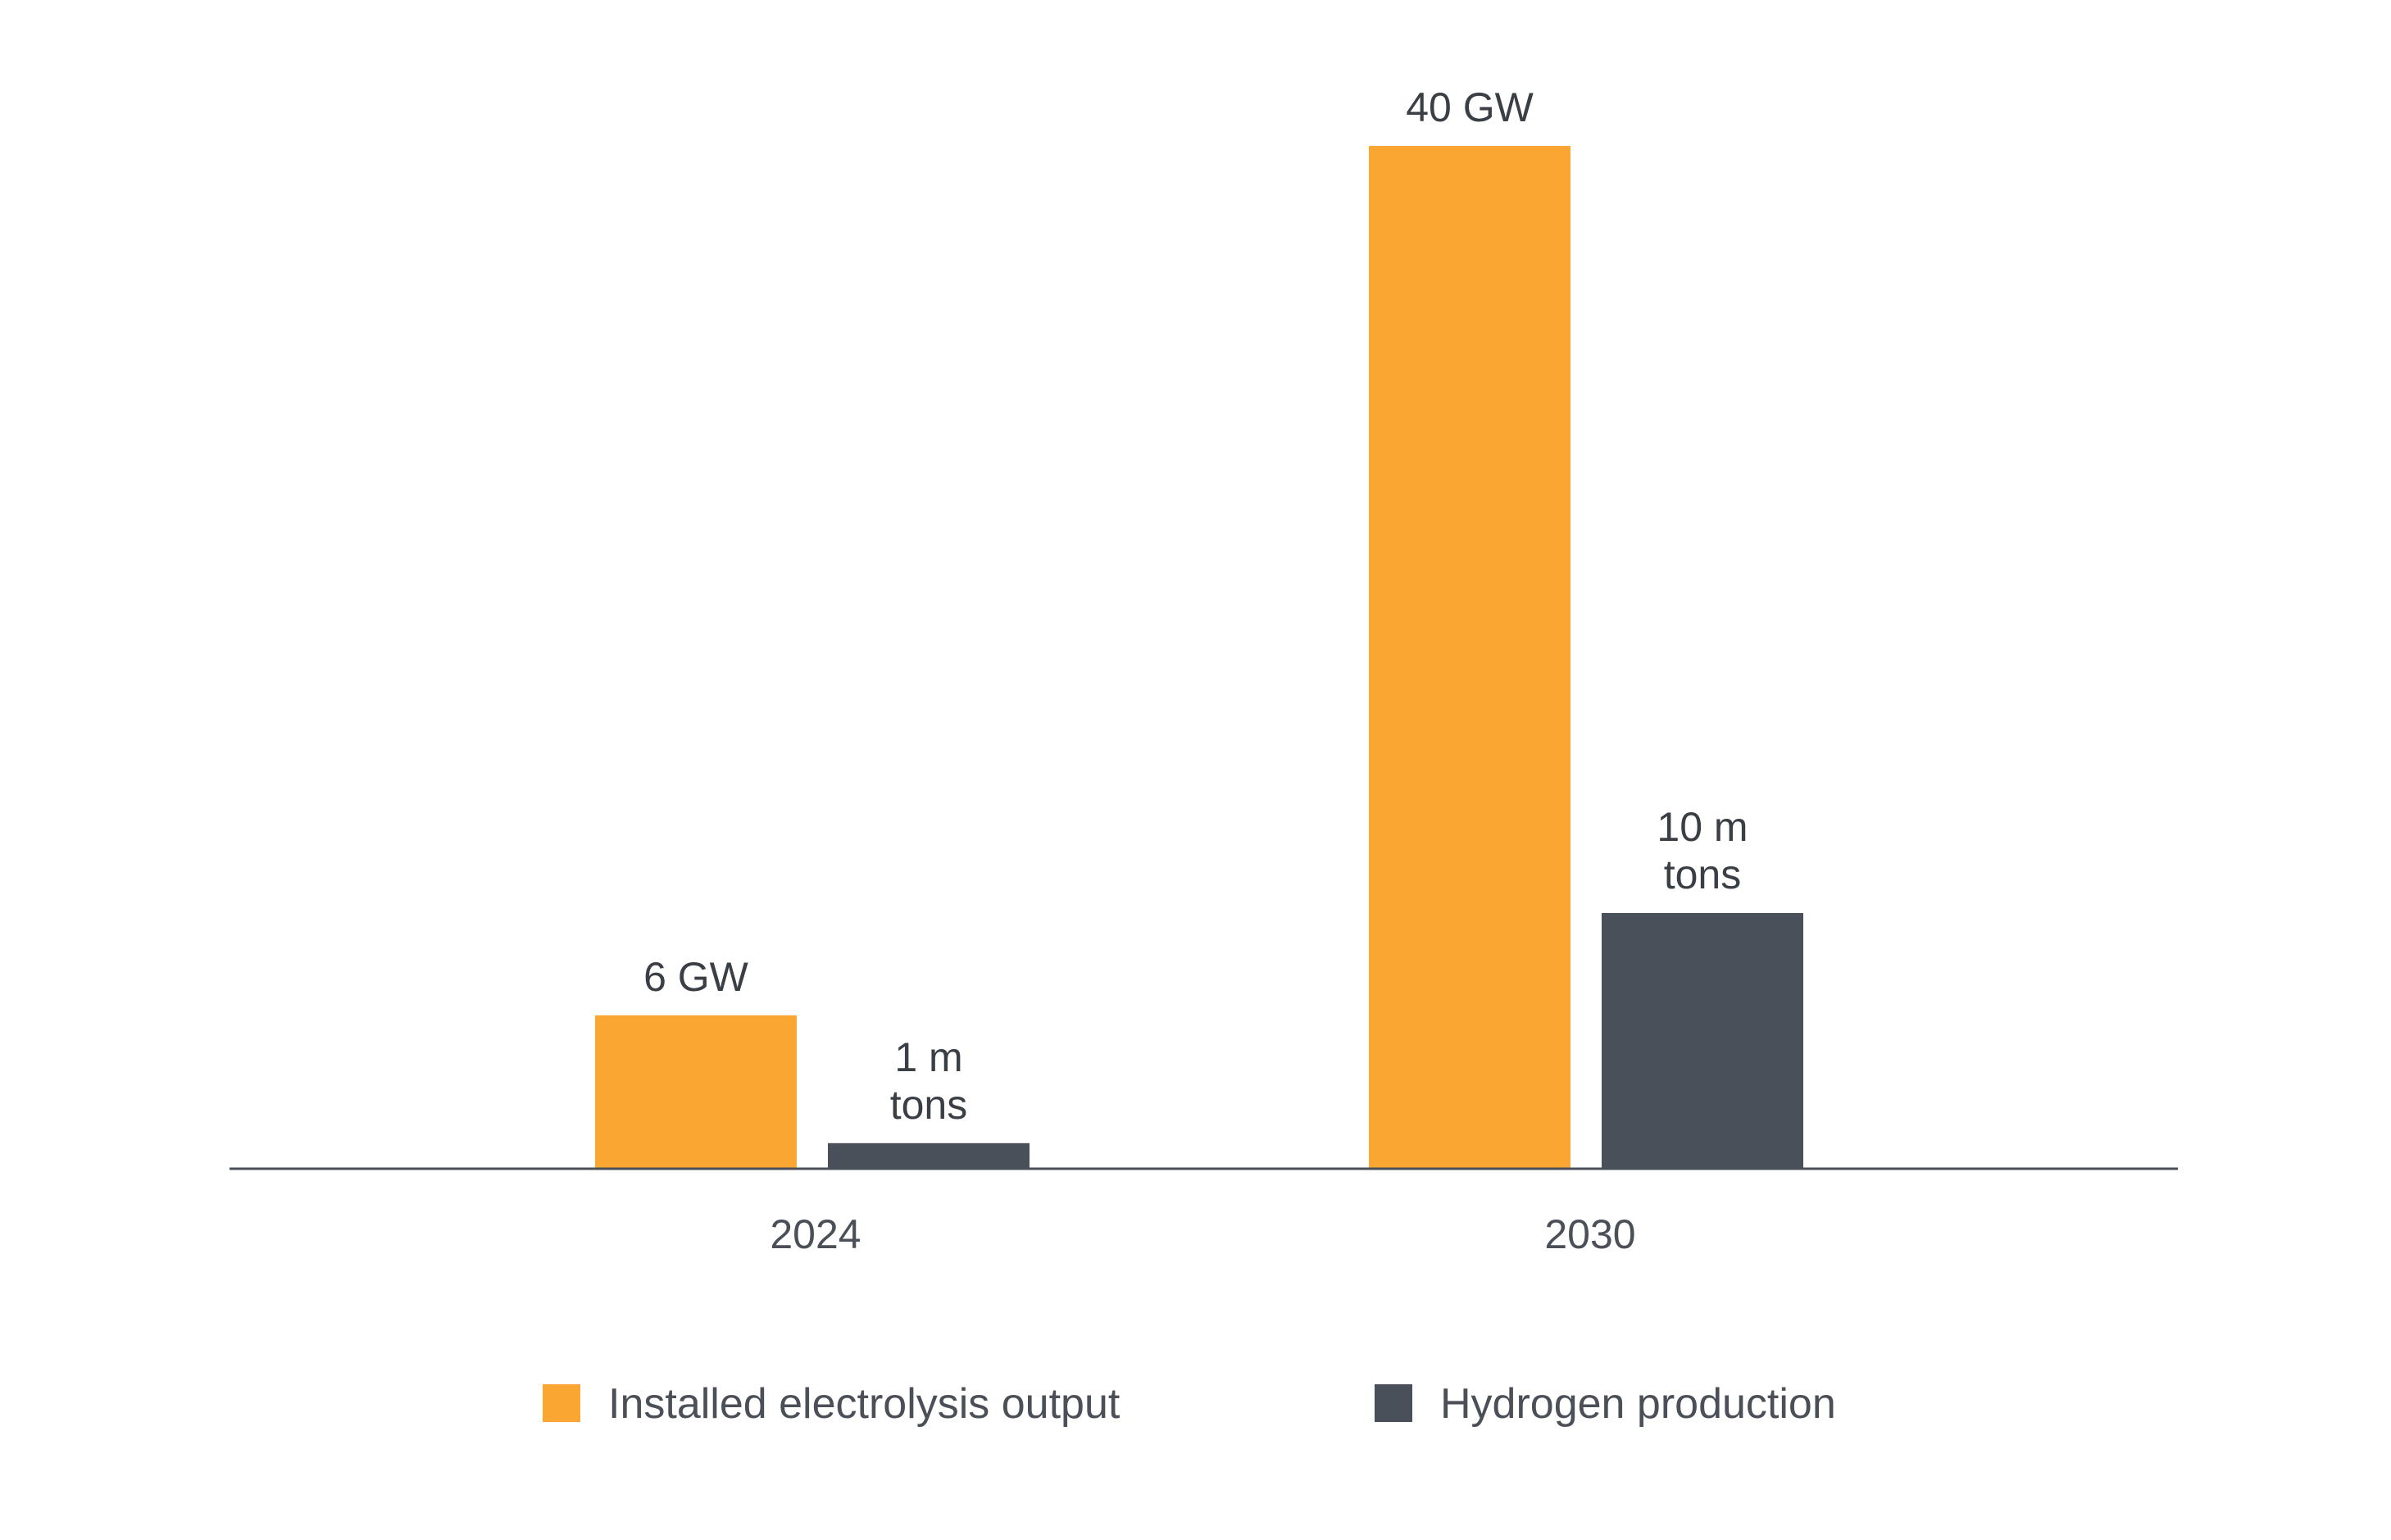 The width and height of the screenshot is (2391, 1540). What do you see at coordinates (929, 1081) in the screenshot?
I see `data-label-hydrogen-2024: 1 m tons` at bounding box center [929, 1081].